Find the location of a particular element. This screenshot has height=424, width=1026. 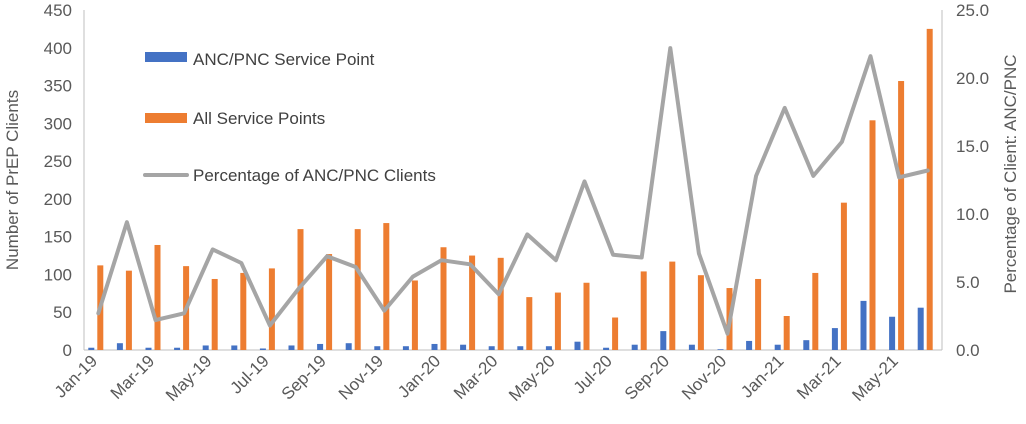

right-y-tick-label: 20.0 is located at coordinates (972, 78).